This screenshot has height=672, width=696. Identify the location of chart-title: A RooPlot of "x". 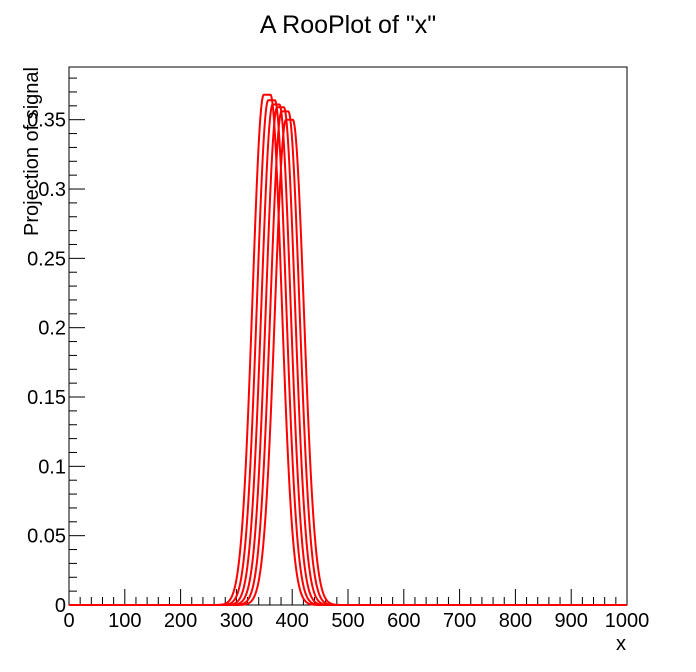
(348, 25).